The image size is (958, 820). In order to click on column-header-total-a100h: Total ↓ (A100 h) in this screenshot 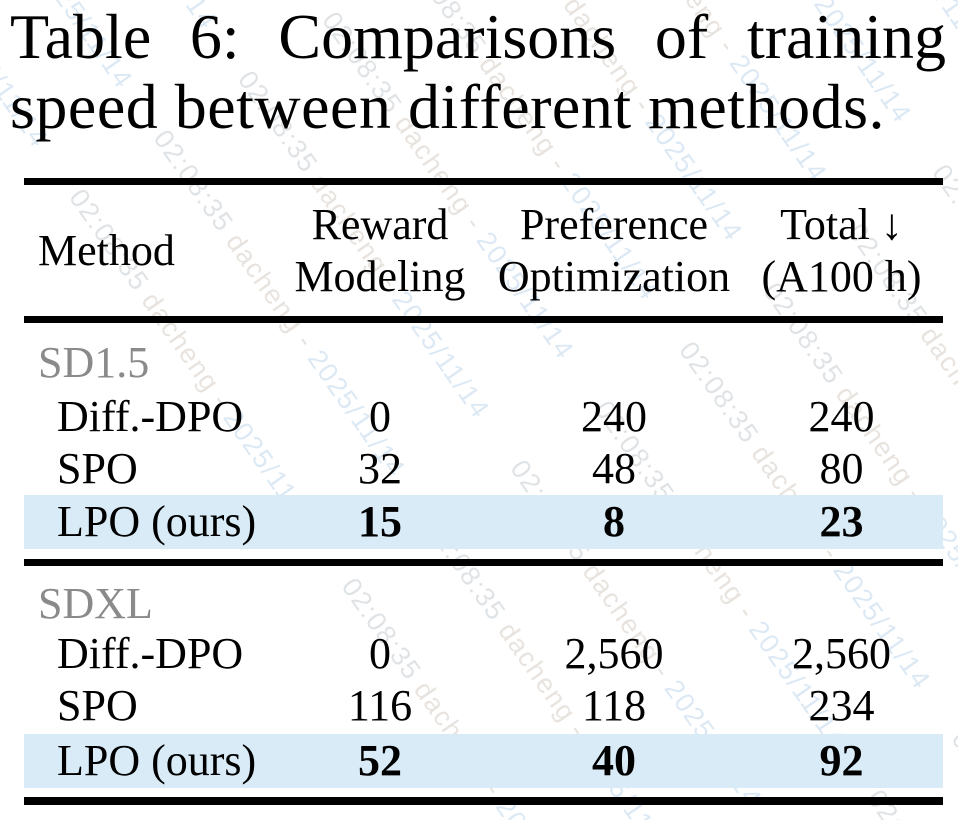, I will do `click(841, 251)`.